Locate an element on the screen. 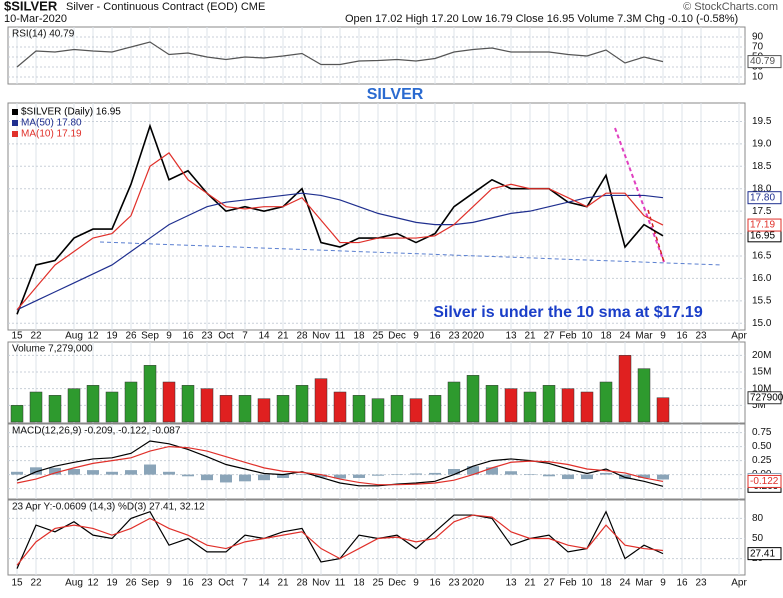  chart-title: SILVER is located at coordinates (395, 94).